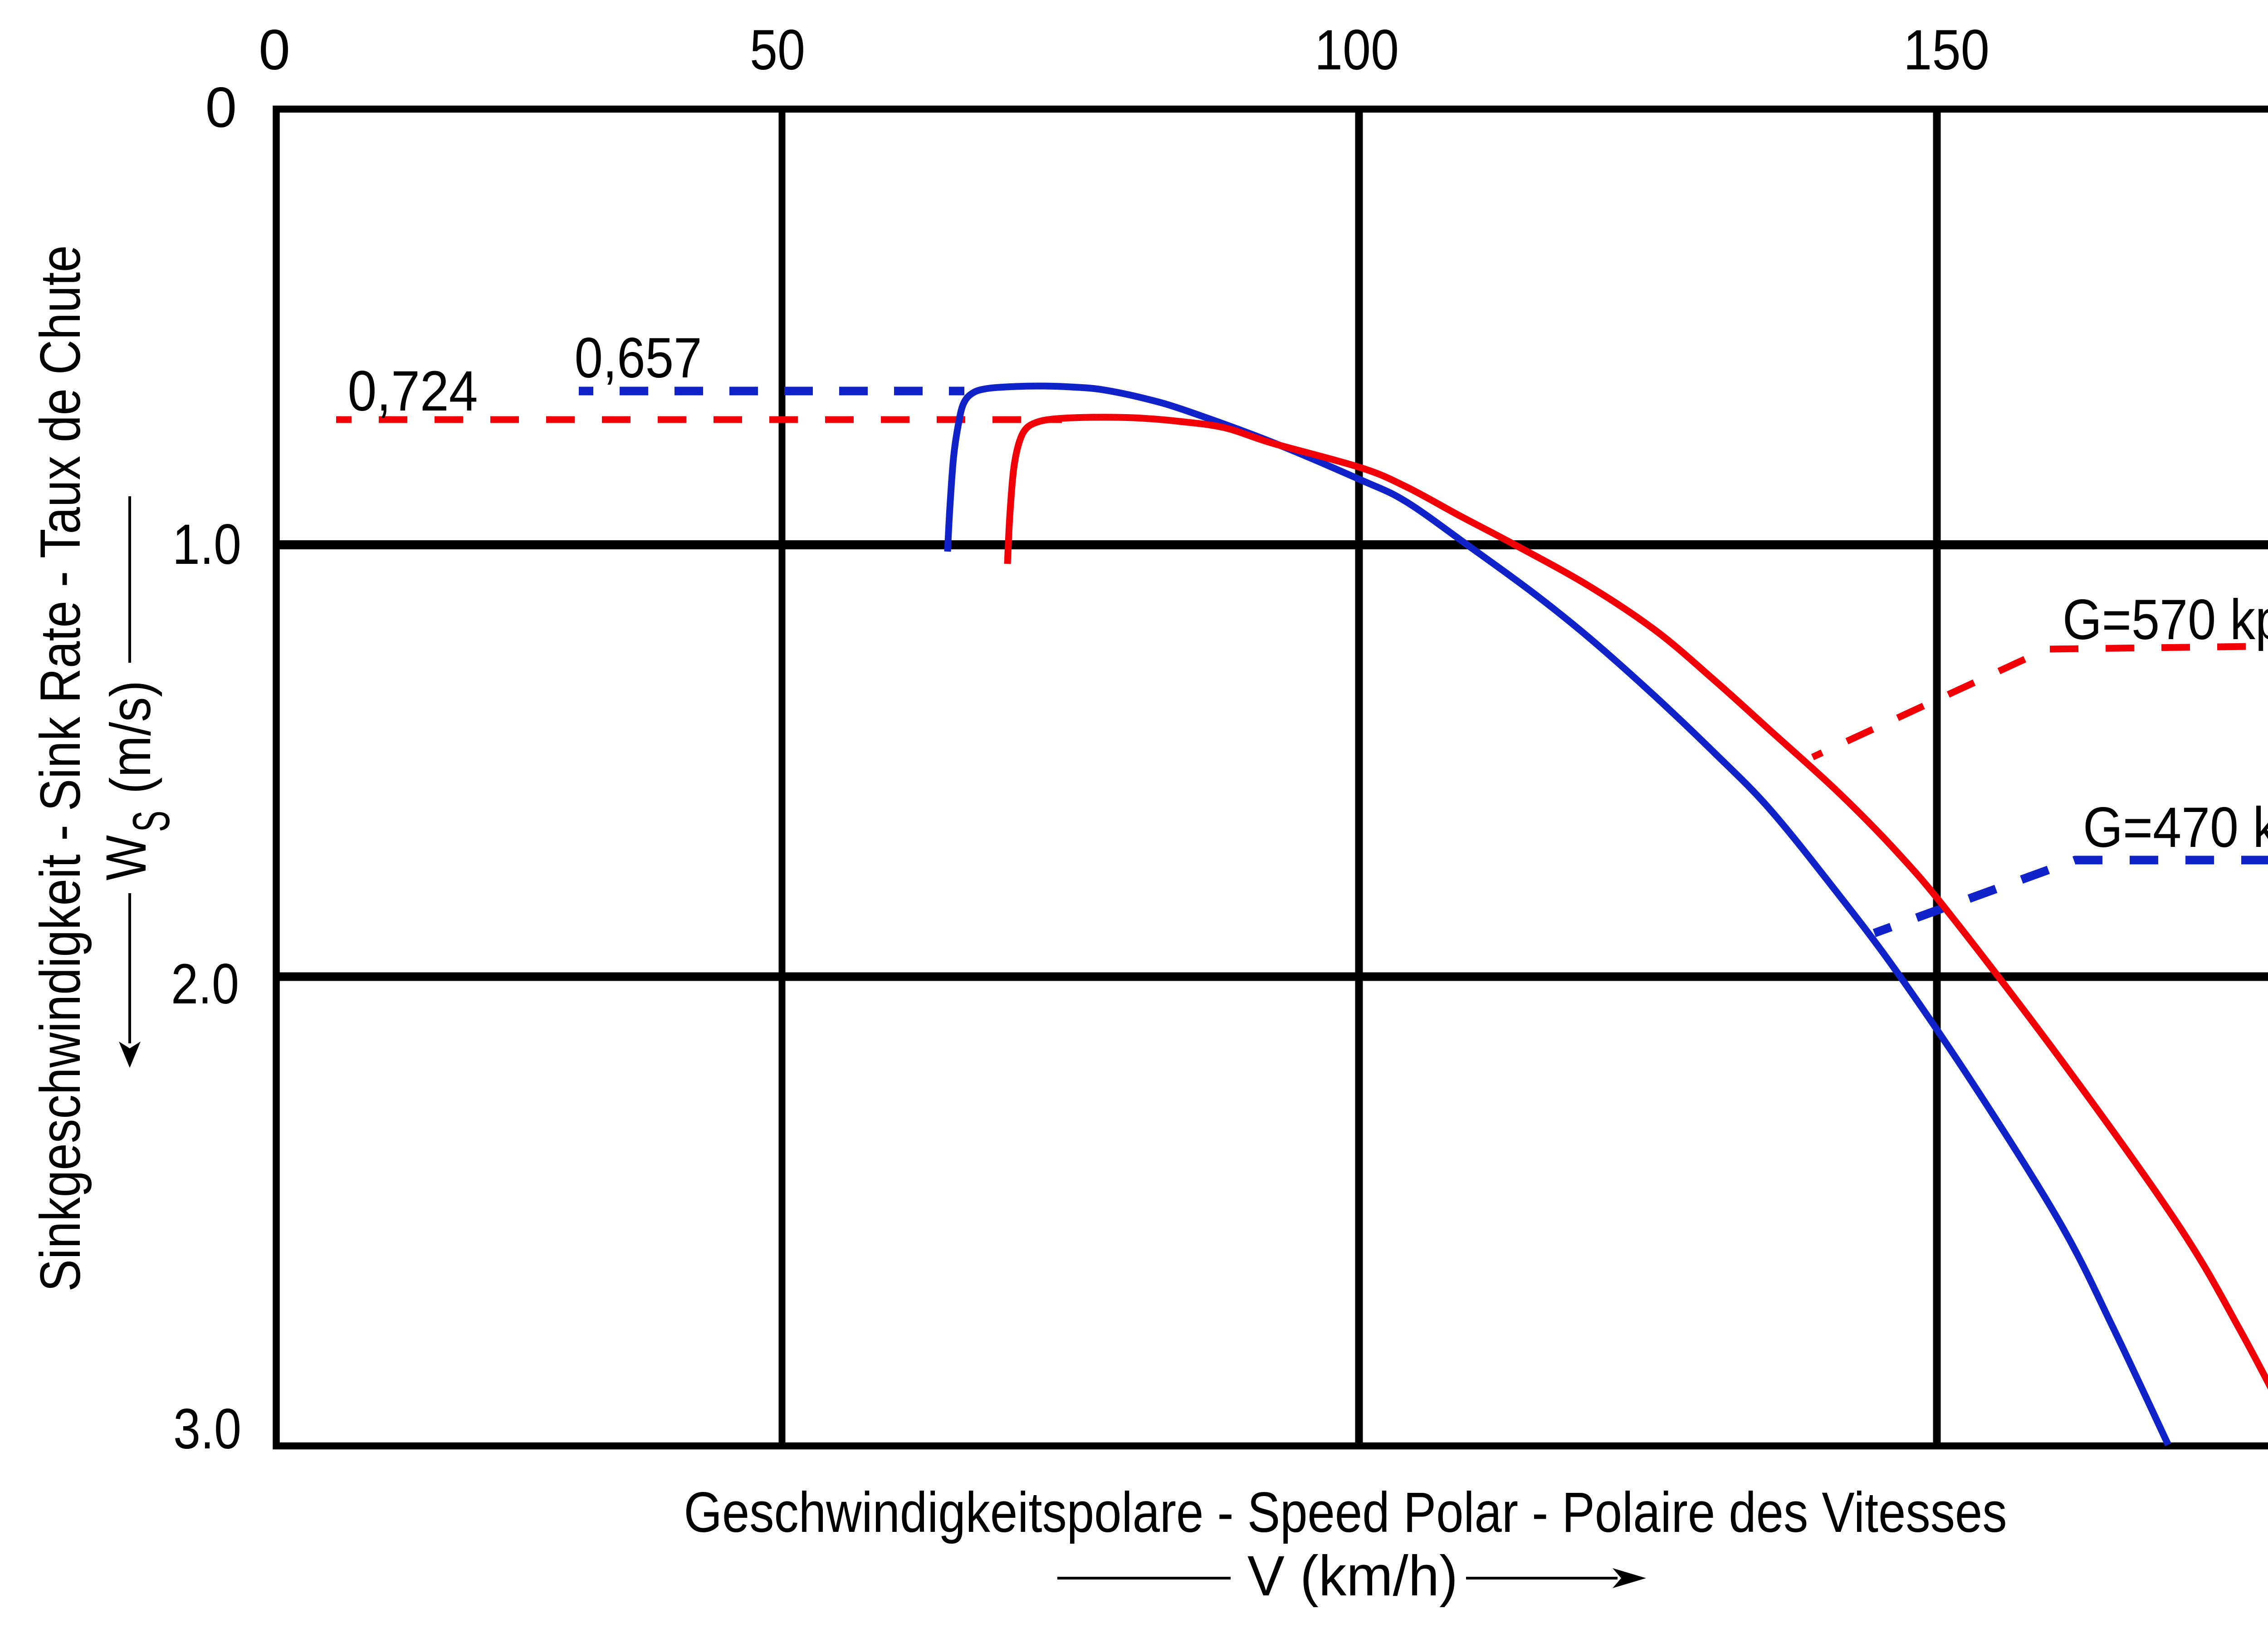 This screenshot has width=2268, height=1648. Describe the element at coordinates (638, 358) in the screenshot. I see `svg-text: 0,657` at that location.